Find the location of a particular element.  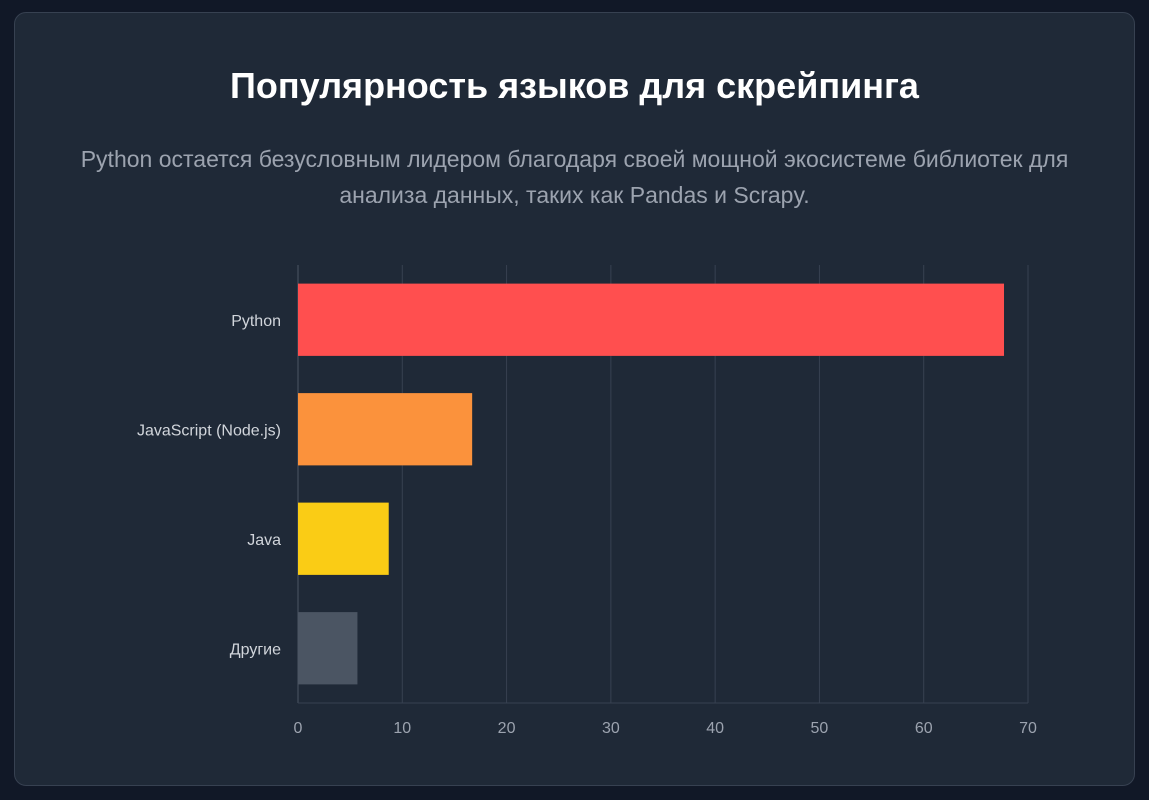

chart-title: Популярность языков для скрейпинга is located at coordinates (574, 85).